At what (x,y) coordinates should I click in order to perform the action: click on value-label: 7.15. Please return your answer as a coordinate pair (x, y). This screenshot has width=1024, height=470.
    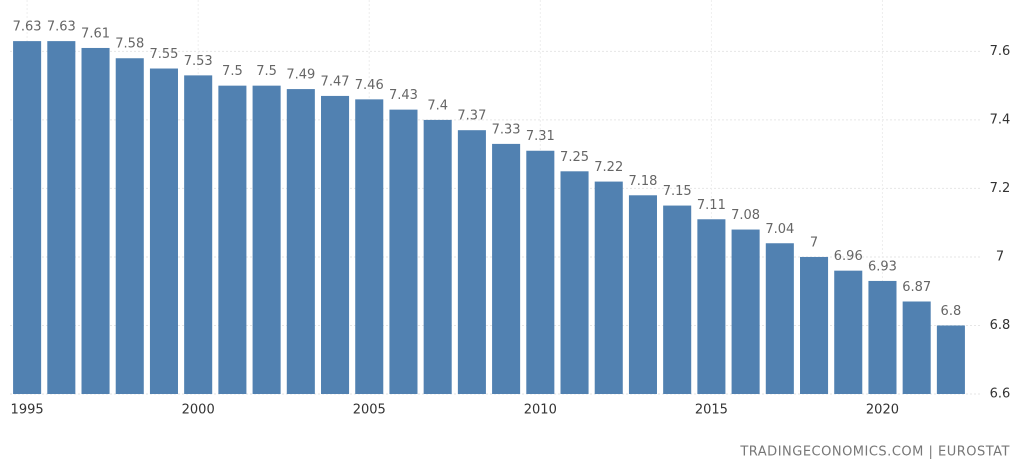
    Looking at the image, I should click on (677, 191).